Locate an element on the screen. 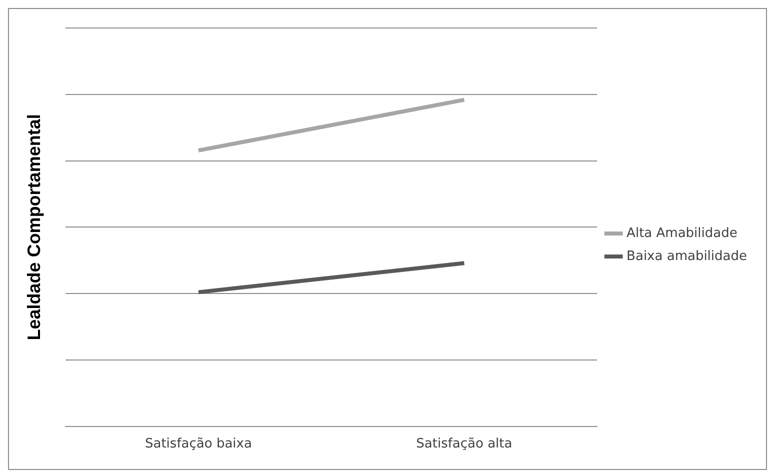 The height and width of the screenshot is (472, 777). legend-label: Alta Amabilidade is located at coordinates (682, 233).